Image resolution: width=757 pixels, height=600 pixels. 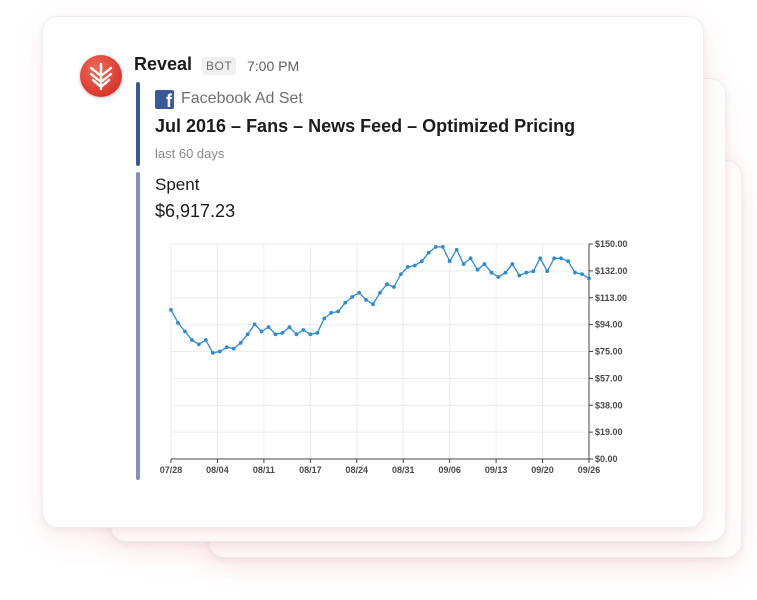 I want to click on x-tick-label: 08/04, so click(x=217, y=470).